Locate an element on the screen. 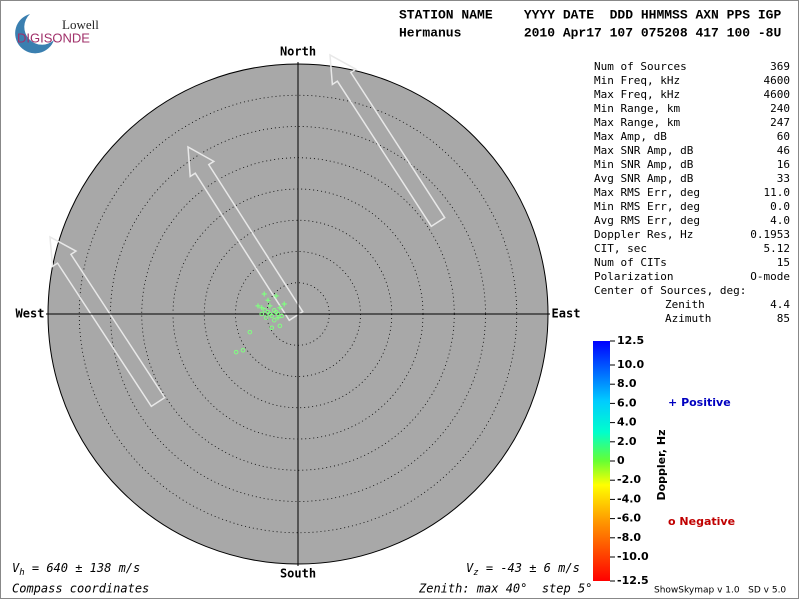 The width and height of the screenshot is (800, 600). stat-label: Num of Sources is located at coordinates (640, 66).